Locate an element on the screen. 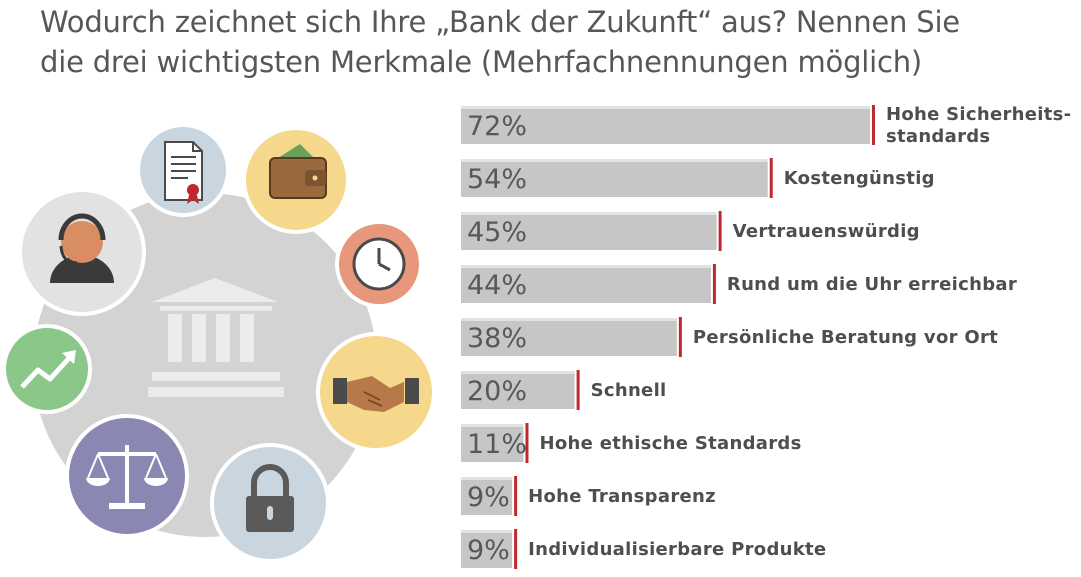 The image size is (1081, 577). category-label: Hohe ethische Standards is located at coordinates (670, 443).